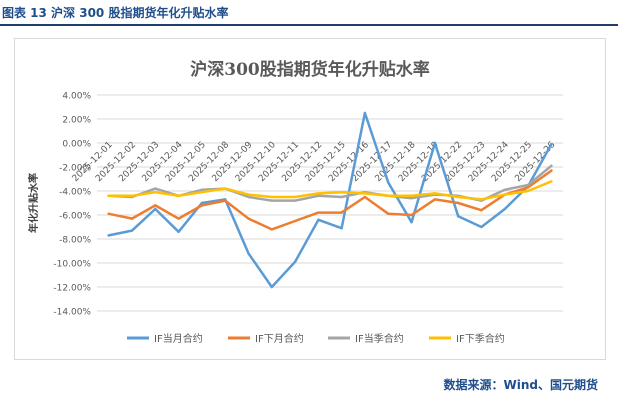 Image resolution: width=618 pixels, height=412 pixels. I want to click on figure-caption: 图表 13 沪深 300 股指期货年化升贴水率, so click(115, 13).